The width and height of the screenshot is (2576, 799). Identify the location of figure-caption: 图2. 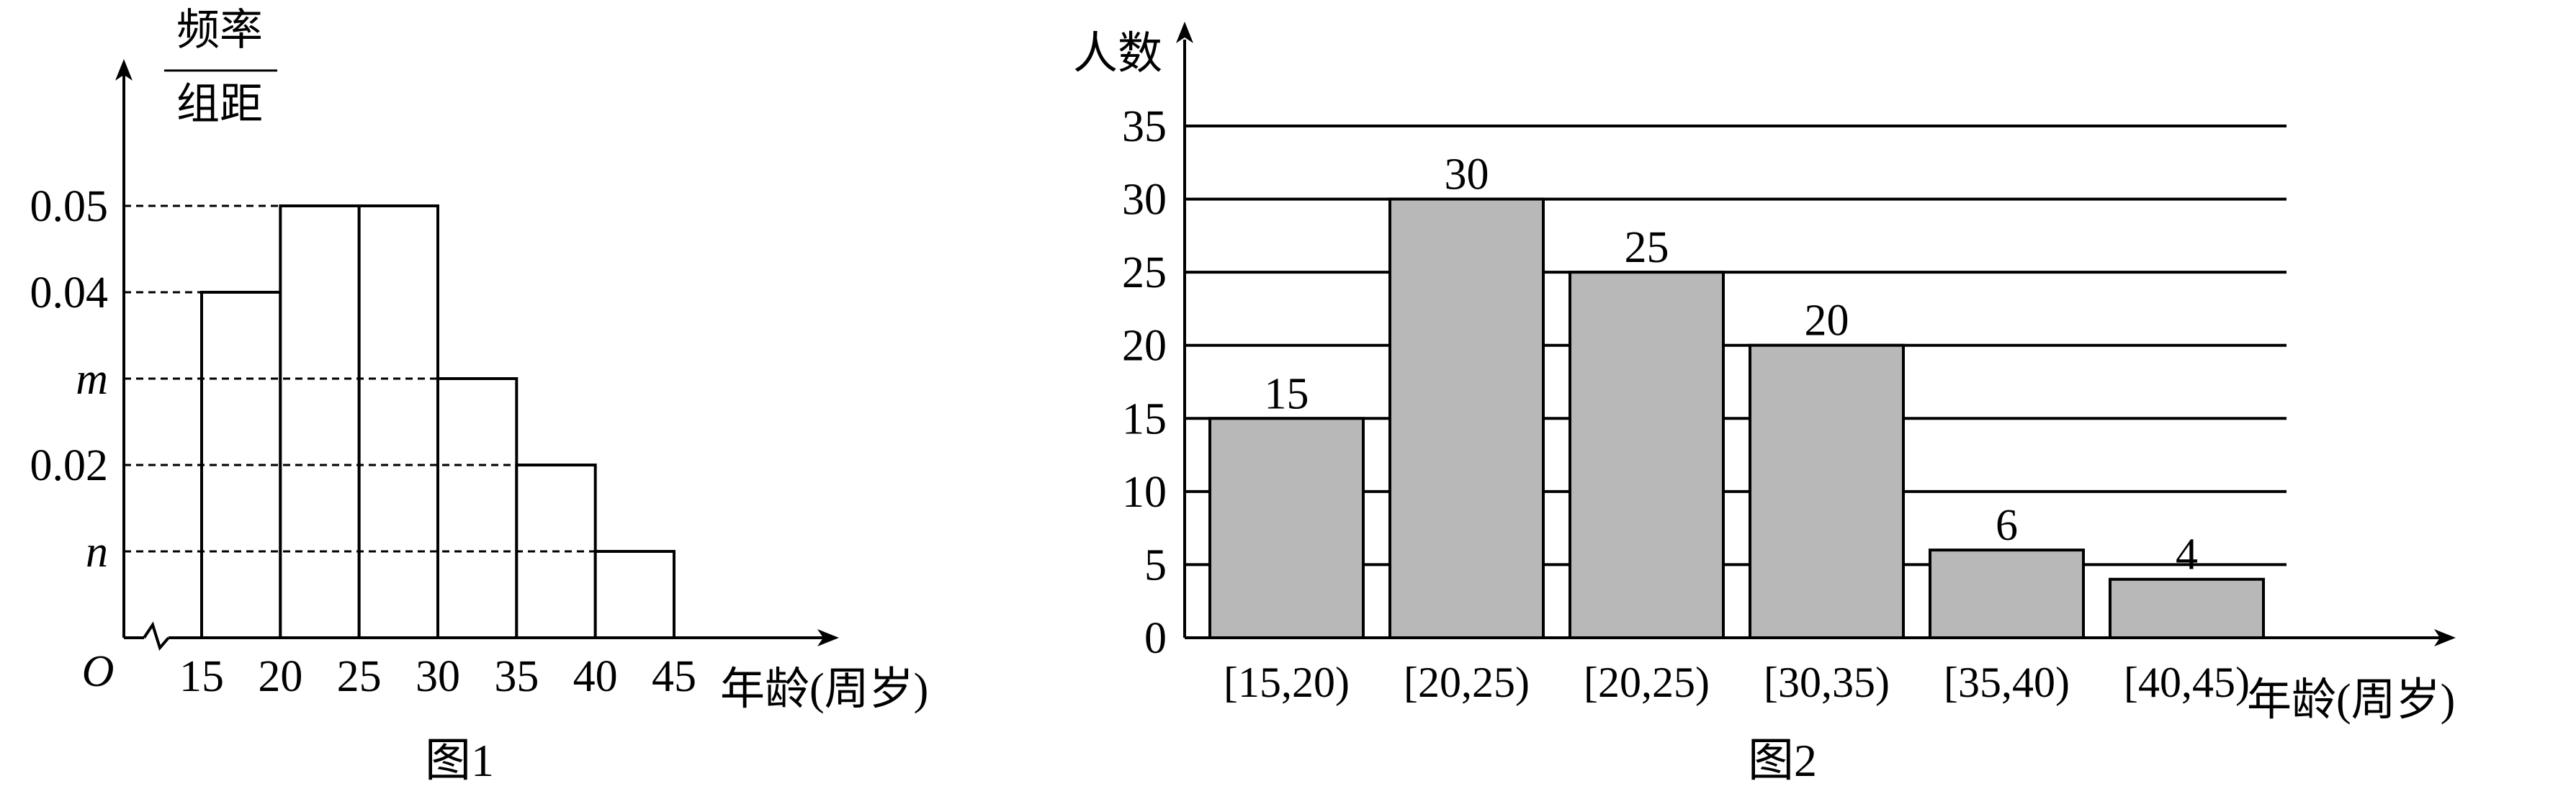
(1782, 760).